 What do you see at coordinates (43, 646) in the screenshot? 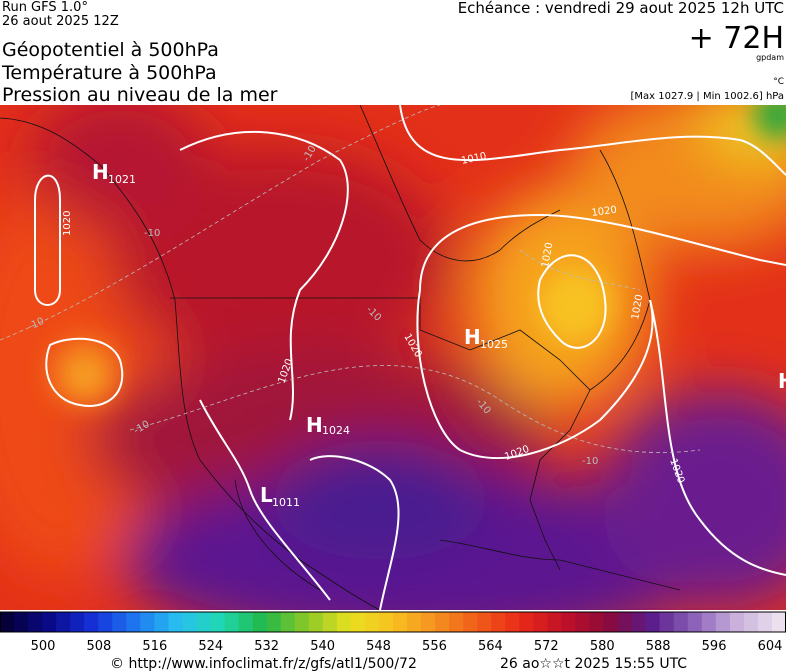
I see `colorbar-label: 500` at bounding box center [43, 646].